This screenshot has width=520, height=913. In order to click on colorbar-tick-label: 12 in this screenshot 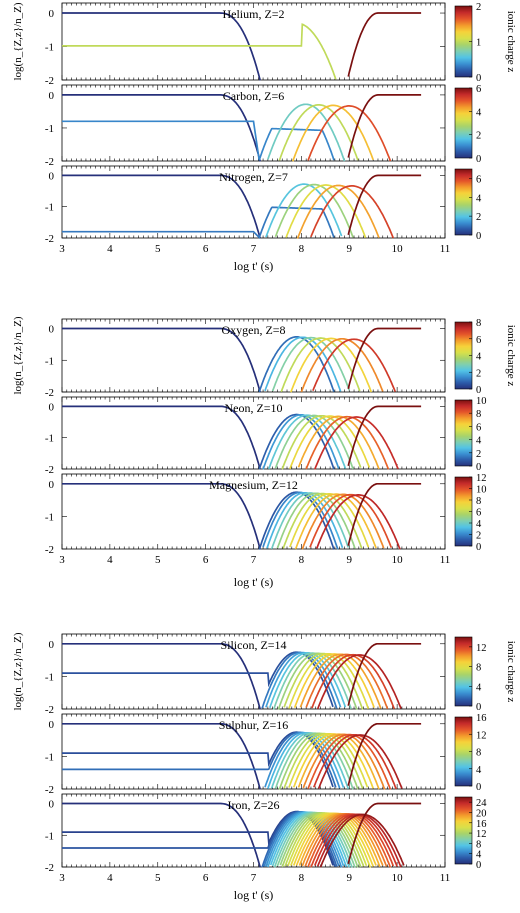, I will do `click(481, 478)`.